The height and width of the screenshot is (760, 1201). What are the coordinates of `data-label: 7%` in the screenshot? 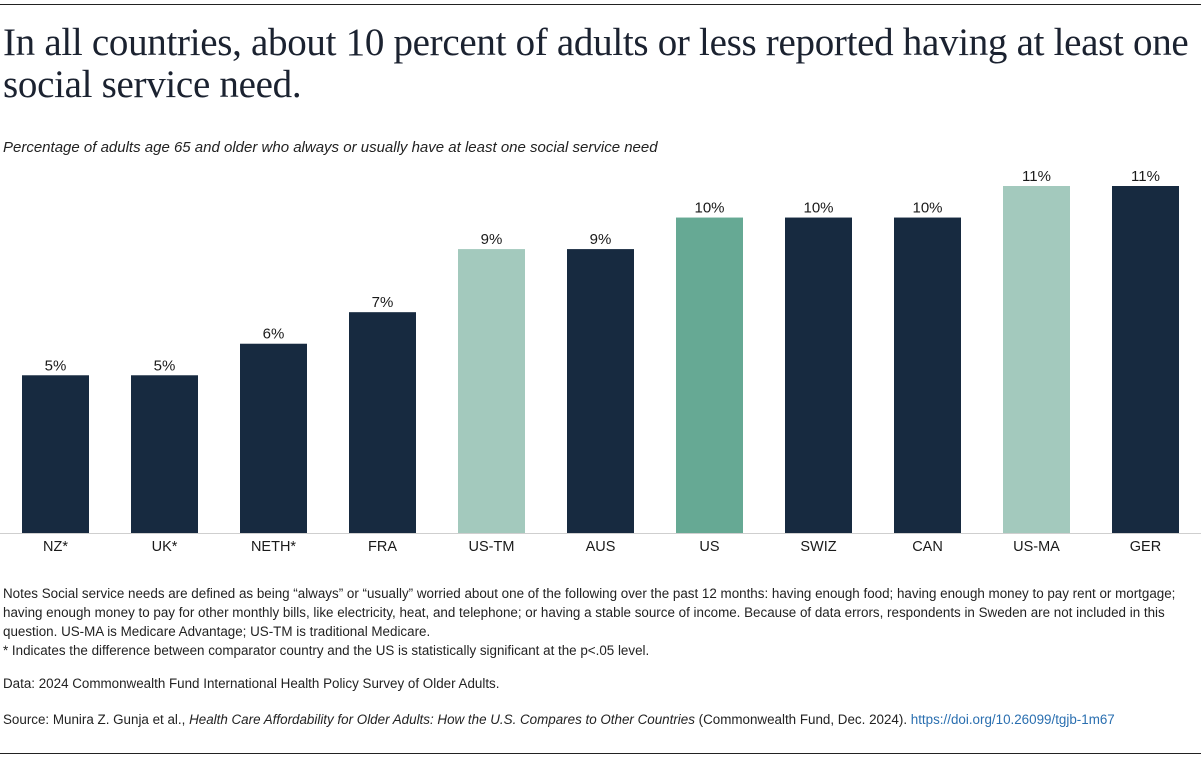 It's located at (383, 302).